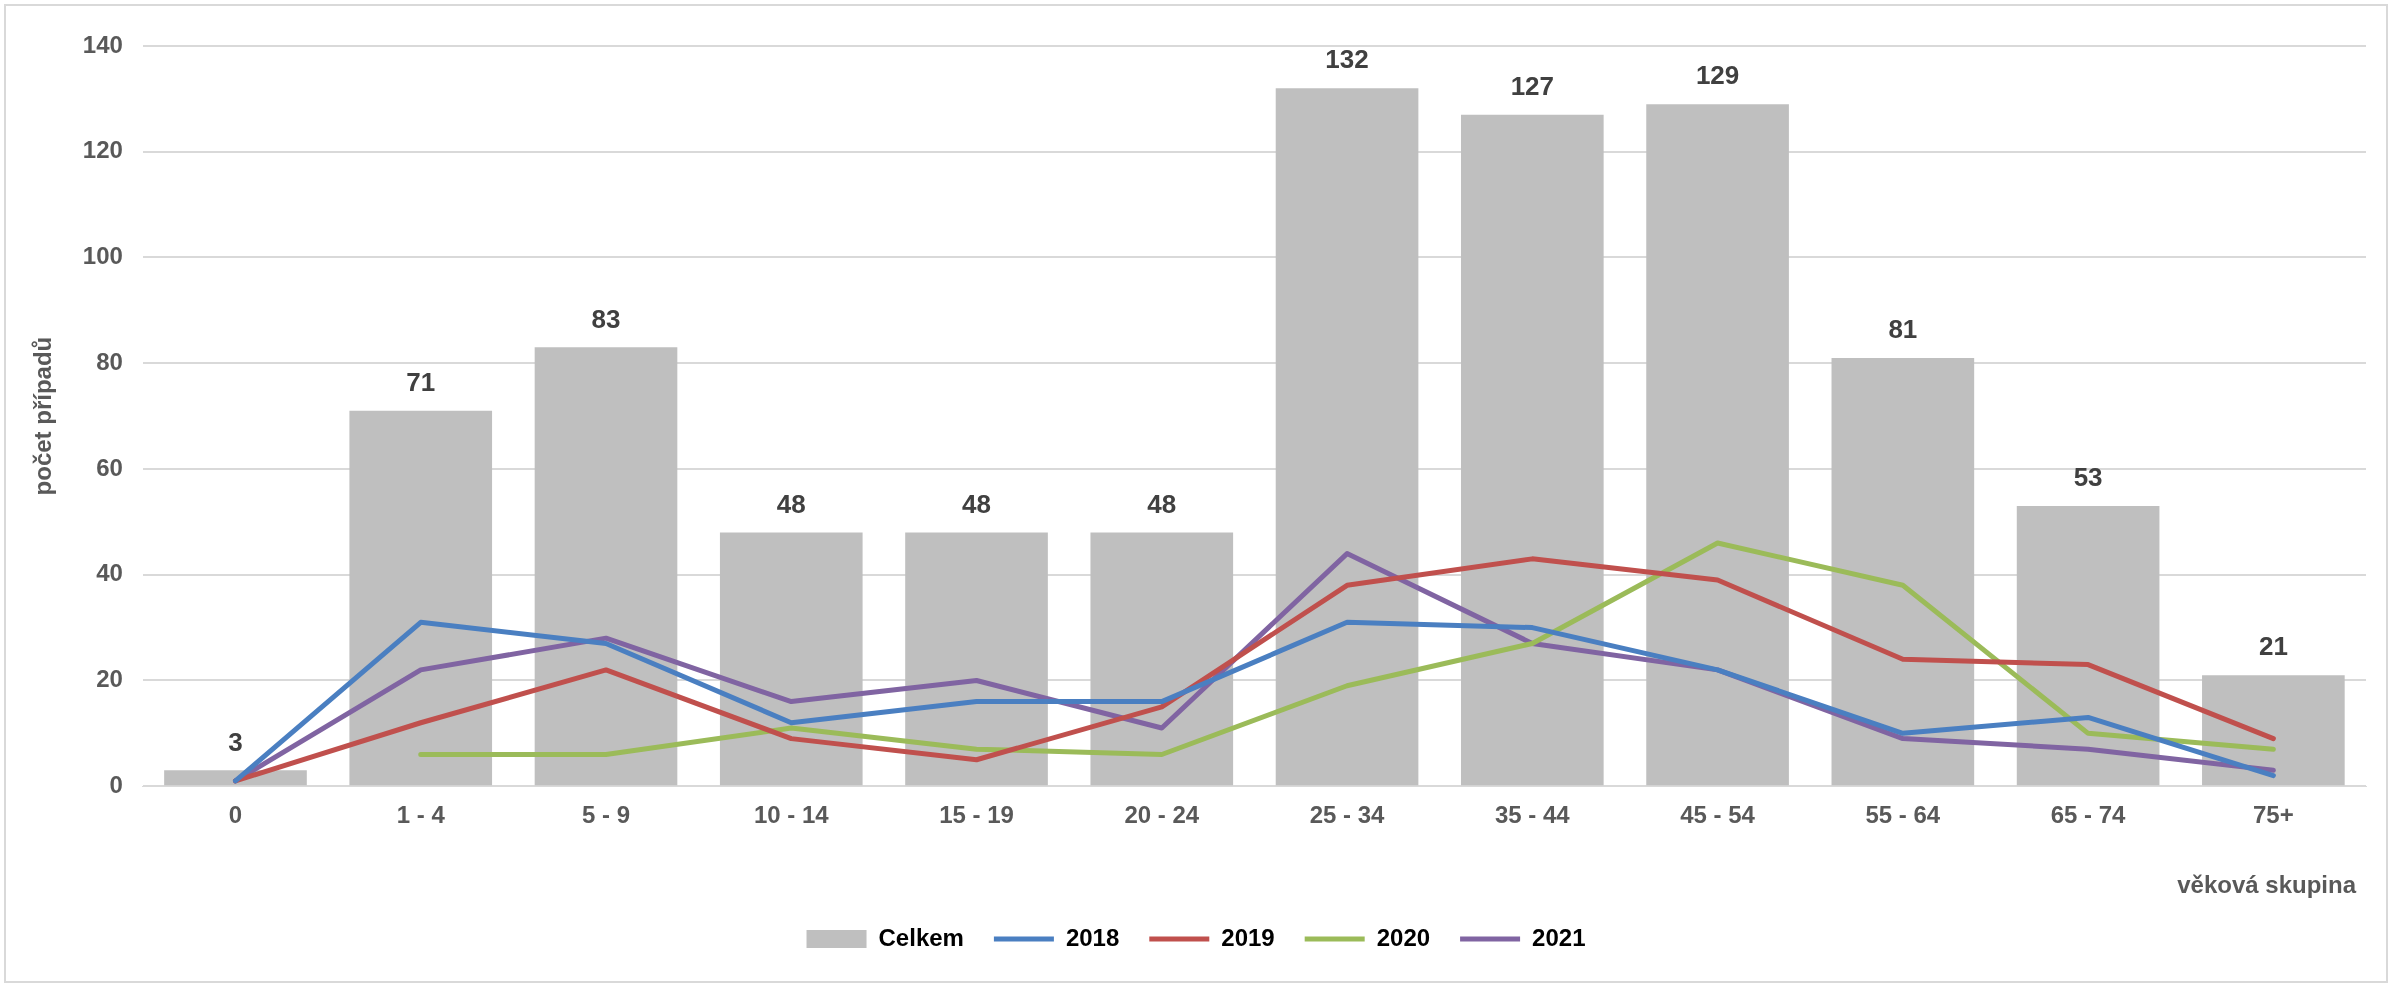 This screenshot has width=2394, height=989. What do you see at coordinates (1903, 815) in the screenshot?
I see `x-tick-label: 55 - 64` at bounding box center [1903, 815].